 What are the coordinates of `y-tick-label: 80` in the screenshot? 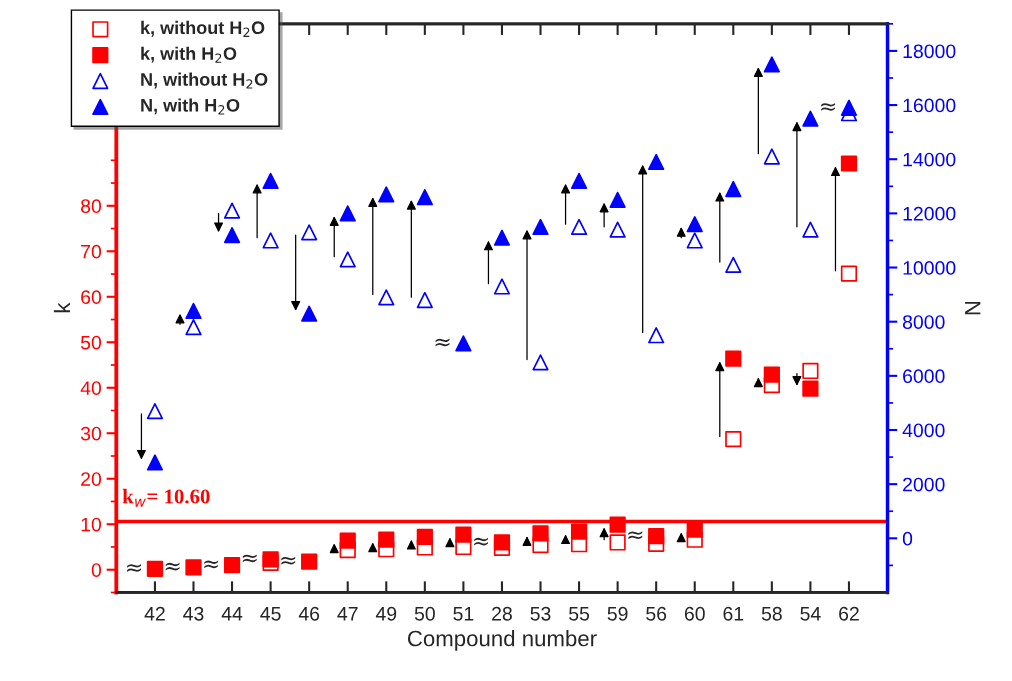 It's located at (91, 206).